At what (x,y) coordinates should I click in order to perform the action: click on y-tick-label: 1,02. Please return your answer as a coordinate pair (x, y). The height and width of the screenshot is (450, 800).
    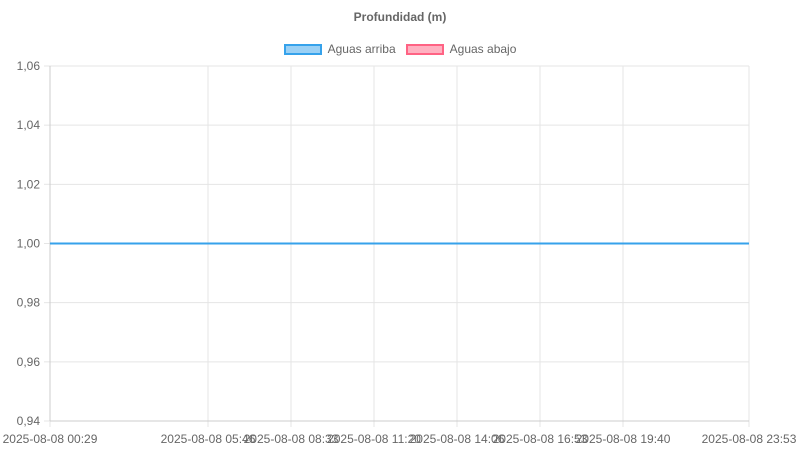
    Looking at the image, I should click on (29, 184).